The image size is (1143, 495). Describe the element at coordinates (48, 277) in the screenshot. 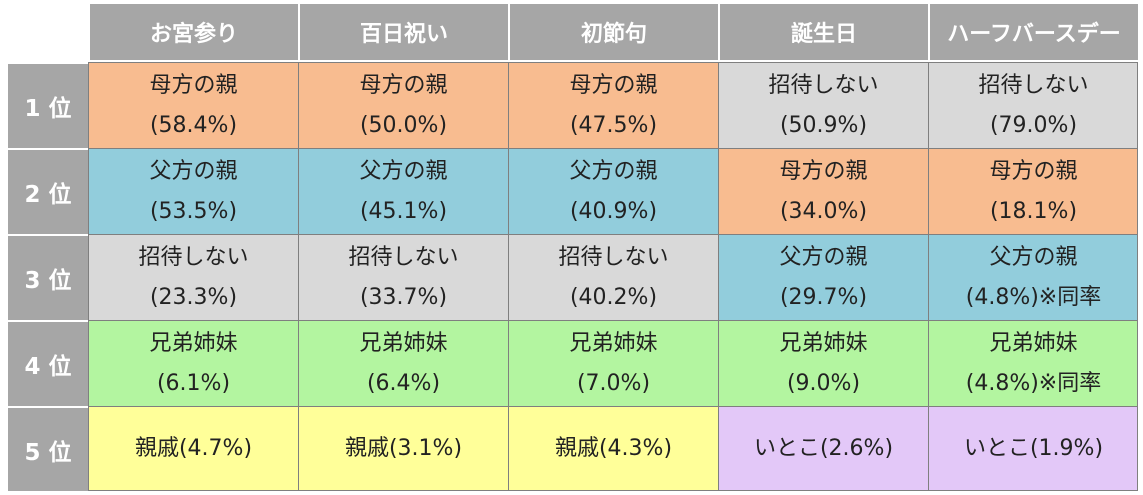

I see `rank-label: 3 位` at that location.